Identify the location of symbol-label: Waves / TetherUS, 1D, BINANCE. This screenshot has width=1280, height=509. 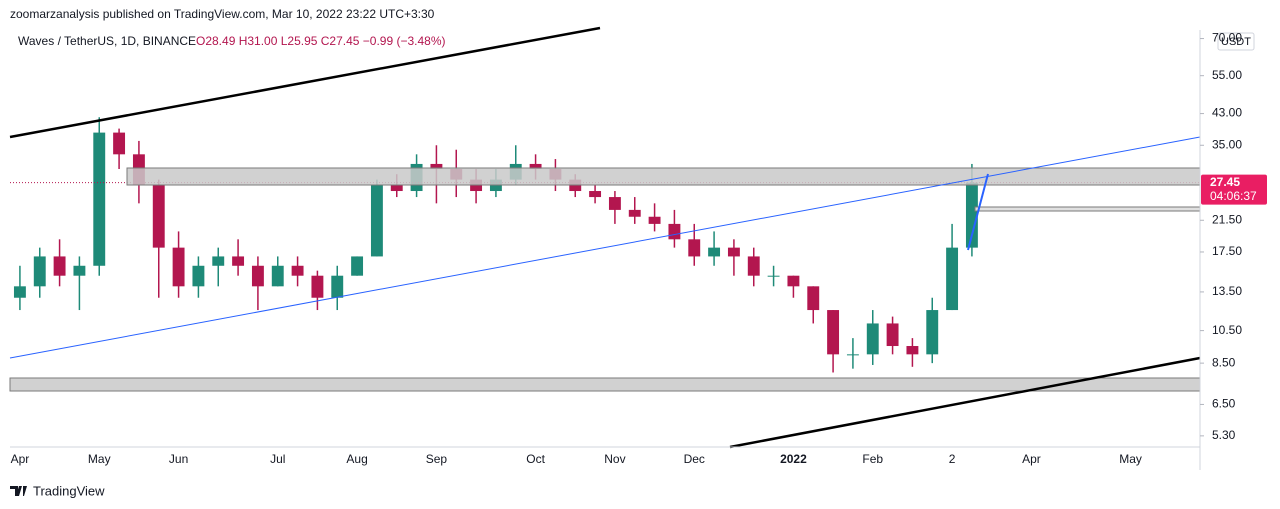
(107, 41).